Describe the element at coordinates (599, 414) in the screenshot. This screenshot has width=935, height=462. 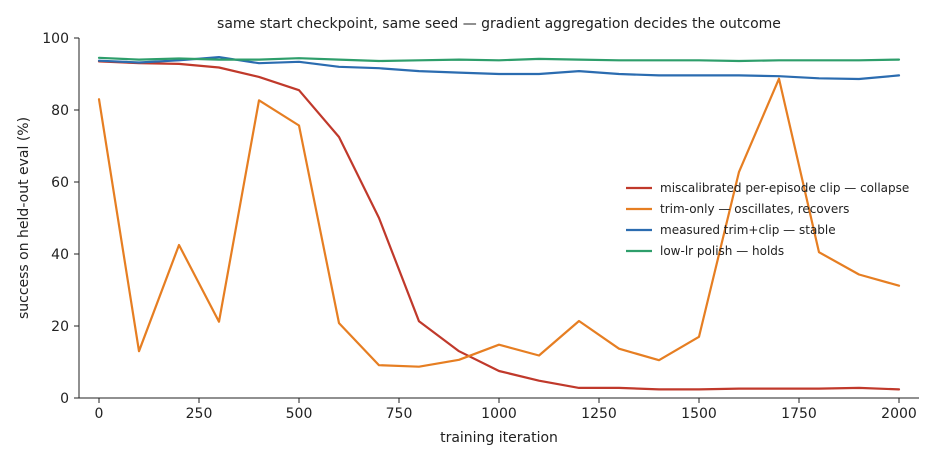
I see `x-tick-label: 1250` at that location.